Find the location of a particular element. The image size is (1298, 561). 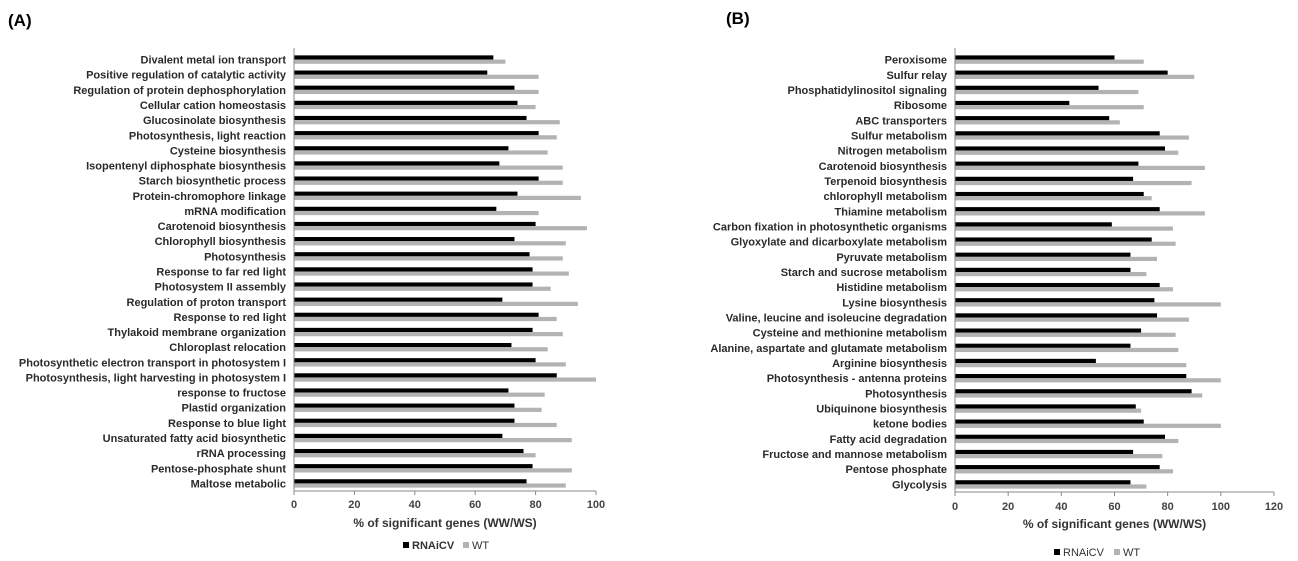

category-label: Terpenoid biosynthesis is located at coordinates (885, 182).